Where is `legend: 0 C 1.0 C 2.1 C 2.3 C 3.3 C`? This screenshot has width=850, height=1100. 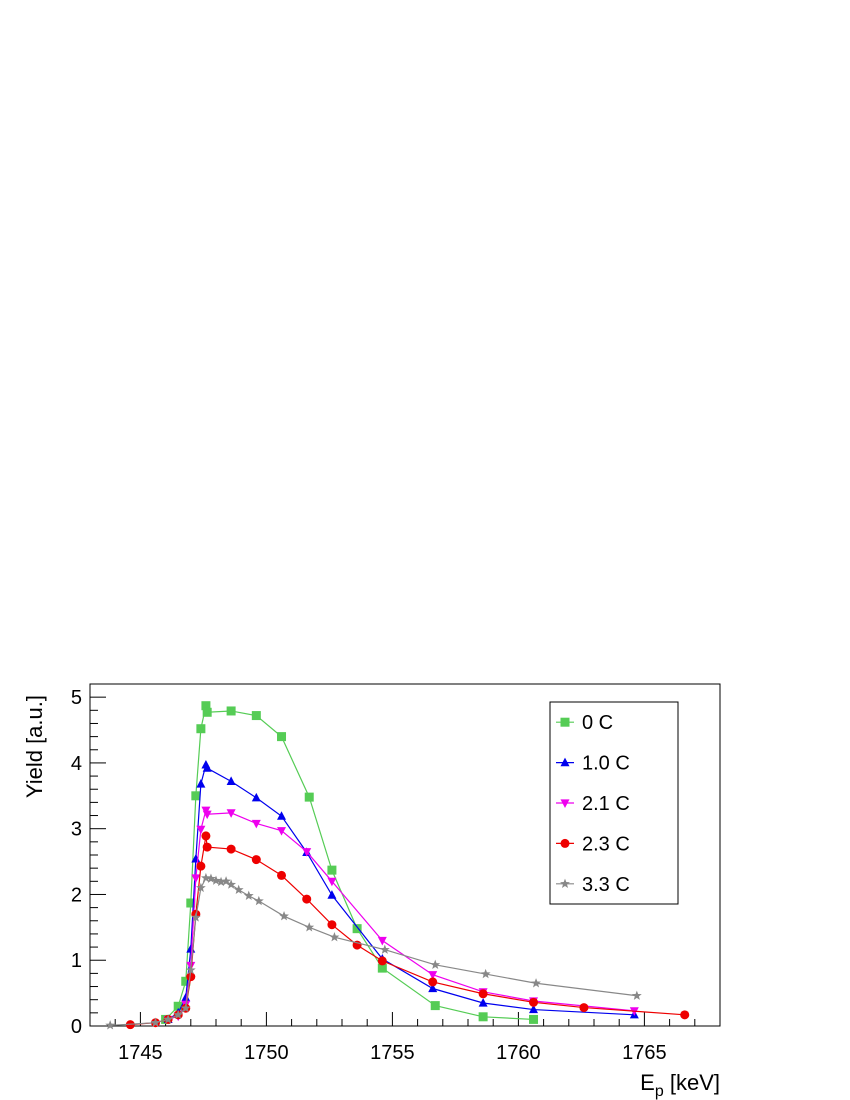 legend: 0 C 1.0 C 2.1 C 2.3 C 3.3 C is located at coordinates (614, 803).